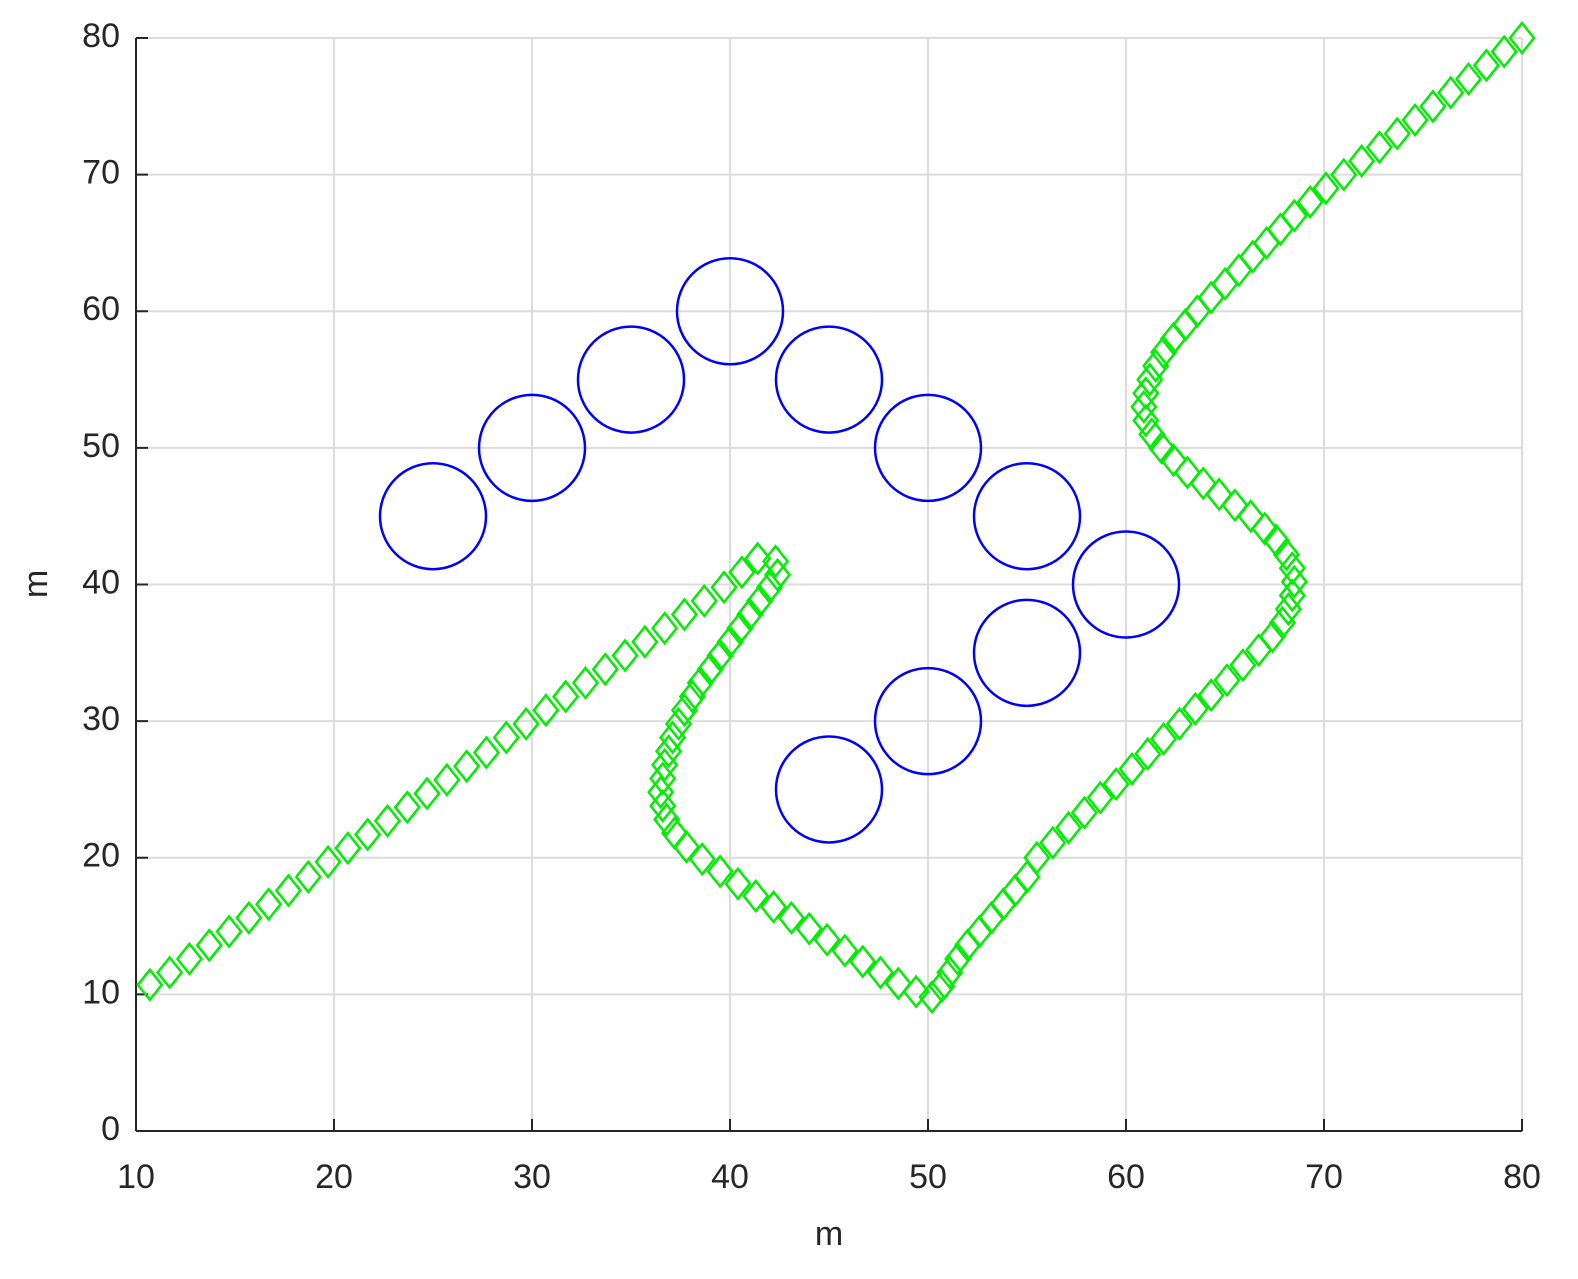  Describe the element at coordinates (829, 1234) in the screenshot. I see `x-axis-label: m` at that location.